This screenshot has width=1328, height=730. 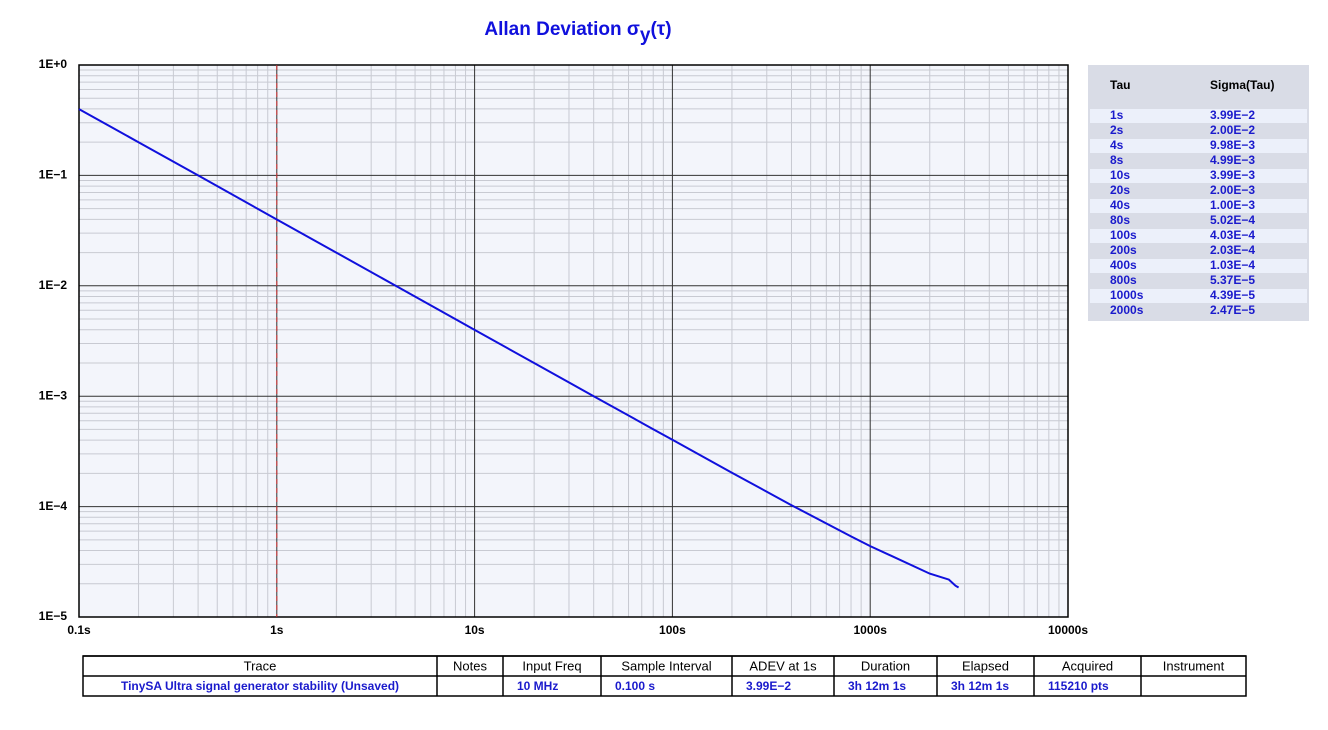 I want to click on tau-cell: 3.99E−2, so click(x=1232, y=115).